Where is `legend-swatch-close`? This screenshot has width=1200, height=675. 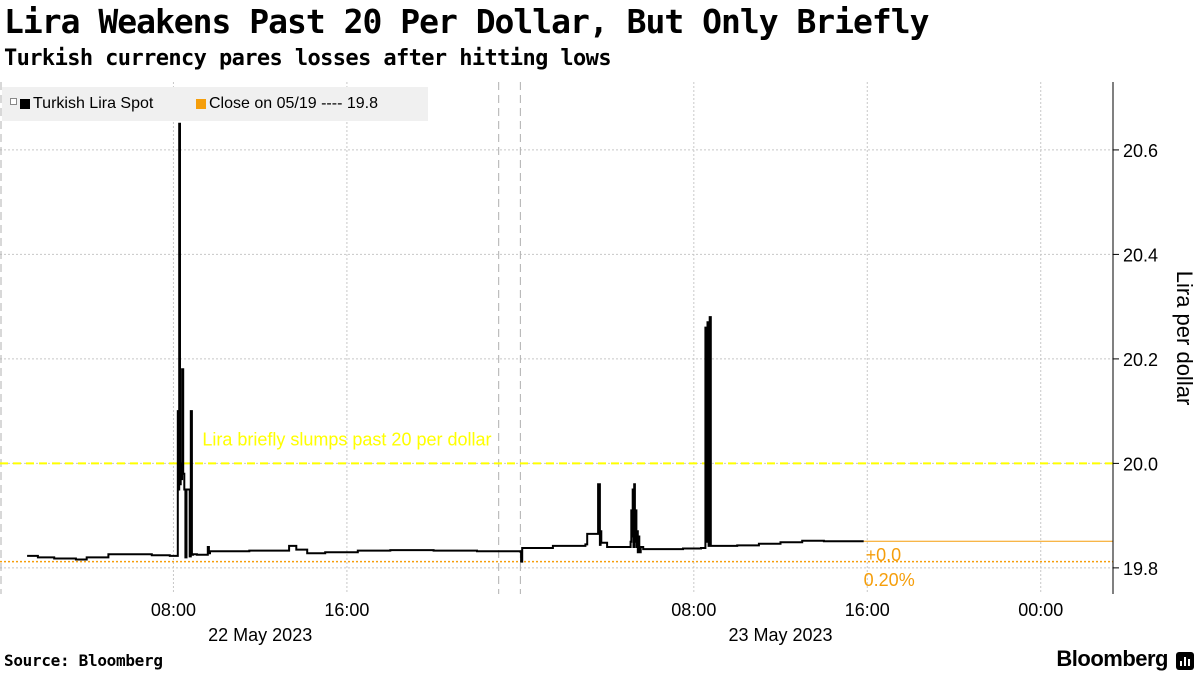
legend-swatch-close is located at coordinates (201, 104).